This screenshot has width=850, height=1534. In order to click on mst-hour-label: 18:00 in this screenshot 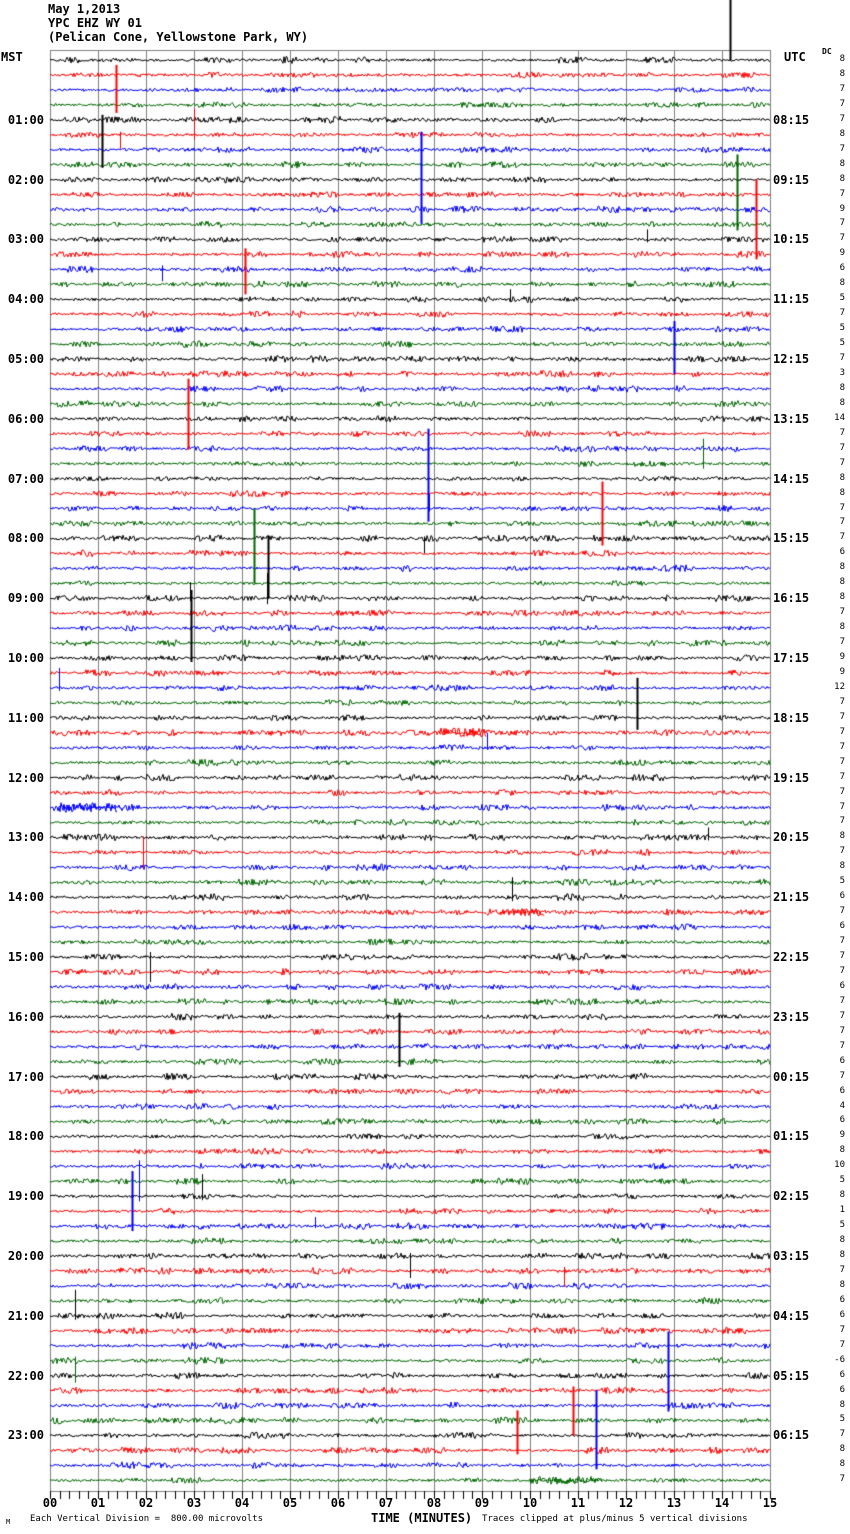, I will do `click(25, 1136)`.